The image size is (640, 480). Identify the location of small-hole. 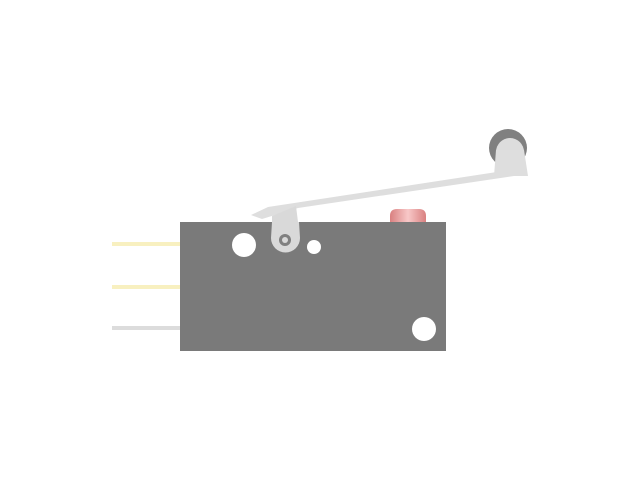
(314, 247).